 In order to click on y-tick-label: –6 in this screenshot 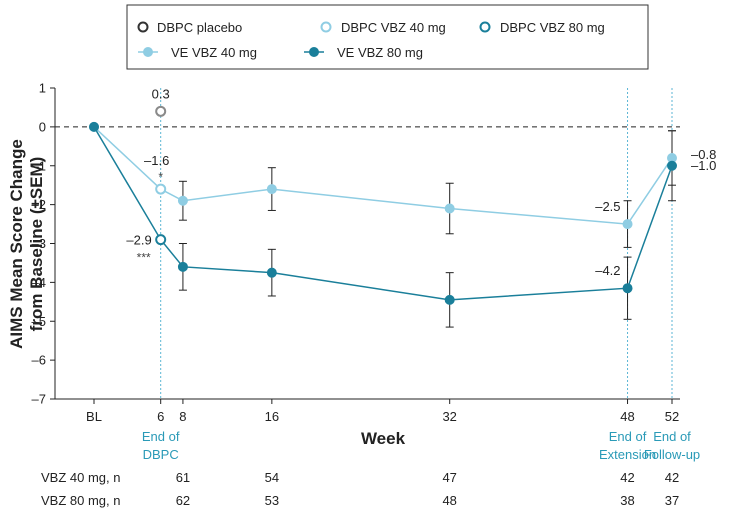, I will do `click(39, 360)`.